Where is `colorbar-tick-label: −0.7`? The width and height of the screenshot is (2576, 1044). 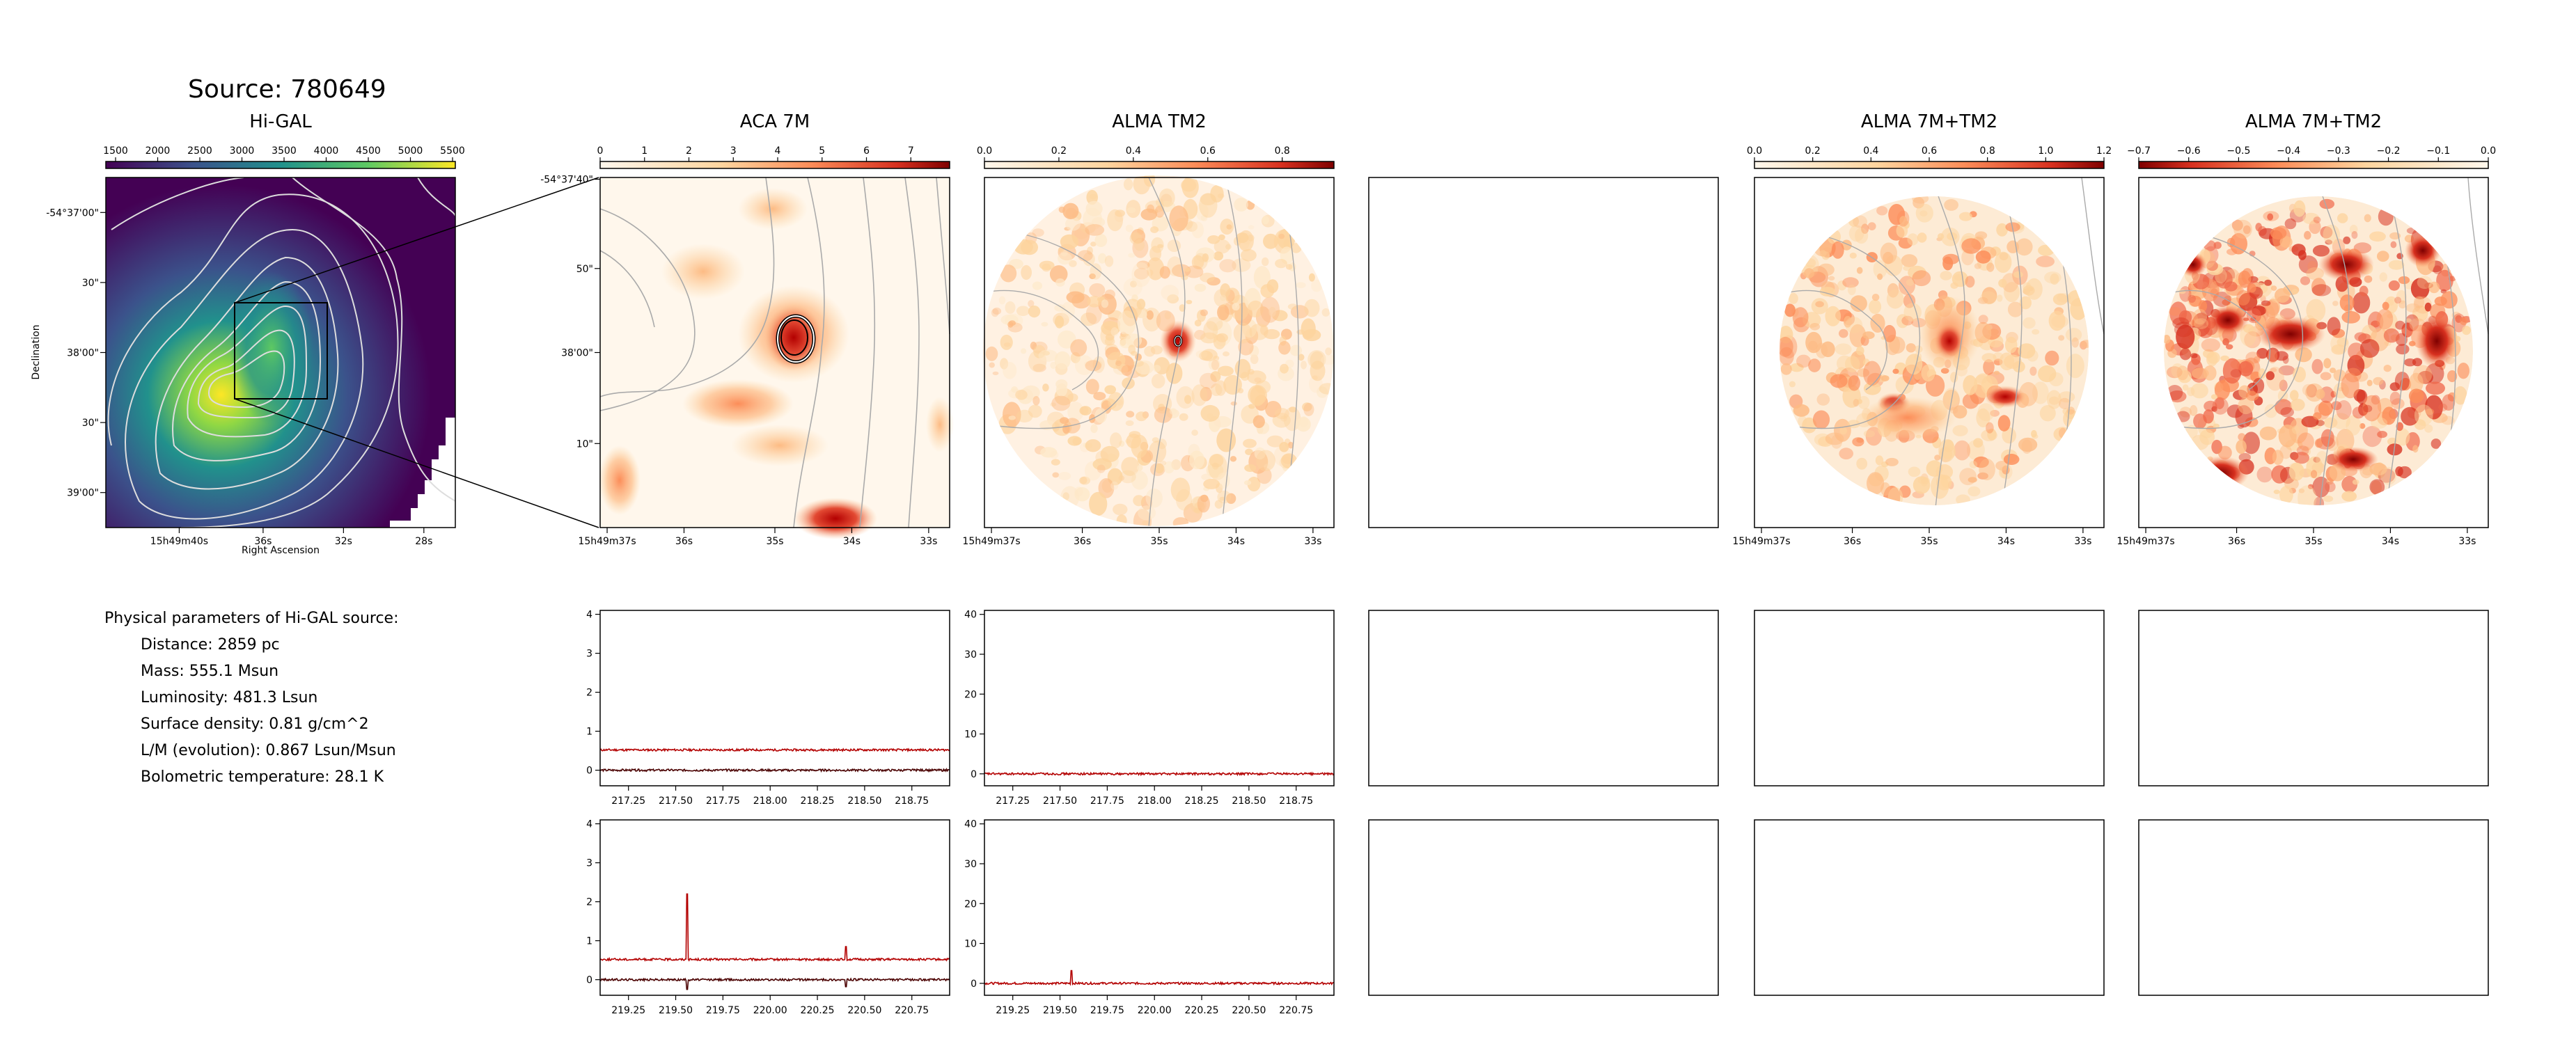 colorbar-tick-label: −0.7 is located at coordinates (2139, 151).